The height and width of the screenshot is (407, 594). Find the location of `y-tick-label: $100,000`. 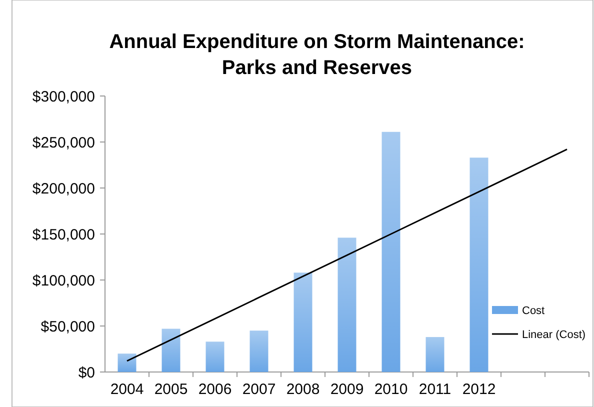

y-tick-label: $100,000 is located at coordinates (63, 281).